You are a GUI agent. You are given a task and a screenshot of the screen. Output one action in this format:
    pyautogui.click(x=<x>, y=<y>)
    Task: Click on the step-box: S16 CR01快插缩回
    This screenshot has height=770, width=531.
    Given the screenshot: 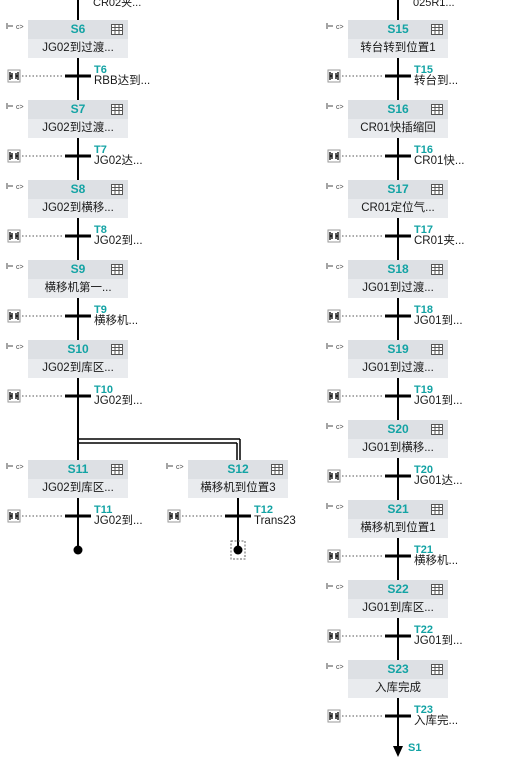 What is the action you would take?
    pyautogui.click(x=398, y=119)
    